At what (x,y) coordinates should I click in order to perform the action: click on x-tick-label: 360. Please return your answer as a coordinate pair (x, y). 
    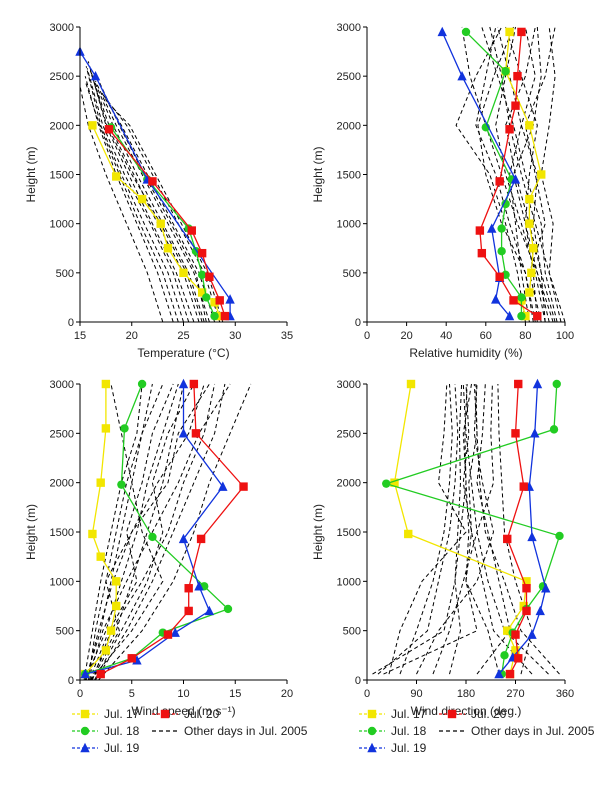
    Looking at the image, I should click on (565, 694).